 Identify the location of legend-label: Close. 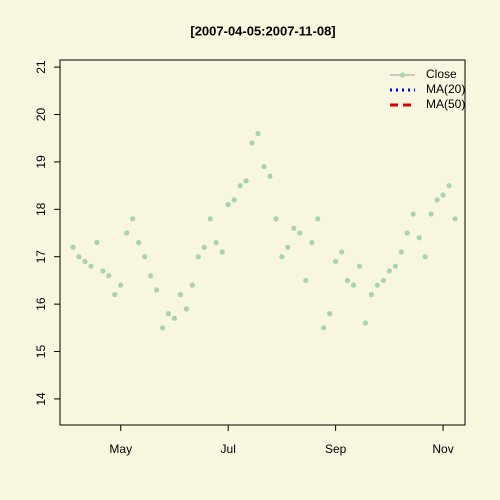
(441, 74).